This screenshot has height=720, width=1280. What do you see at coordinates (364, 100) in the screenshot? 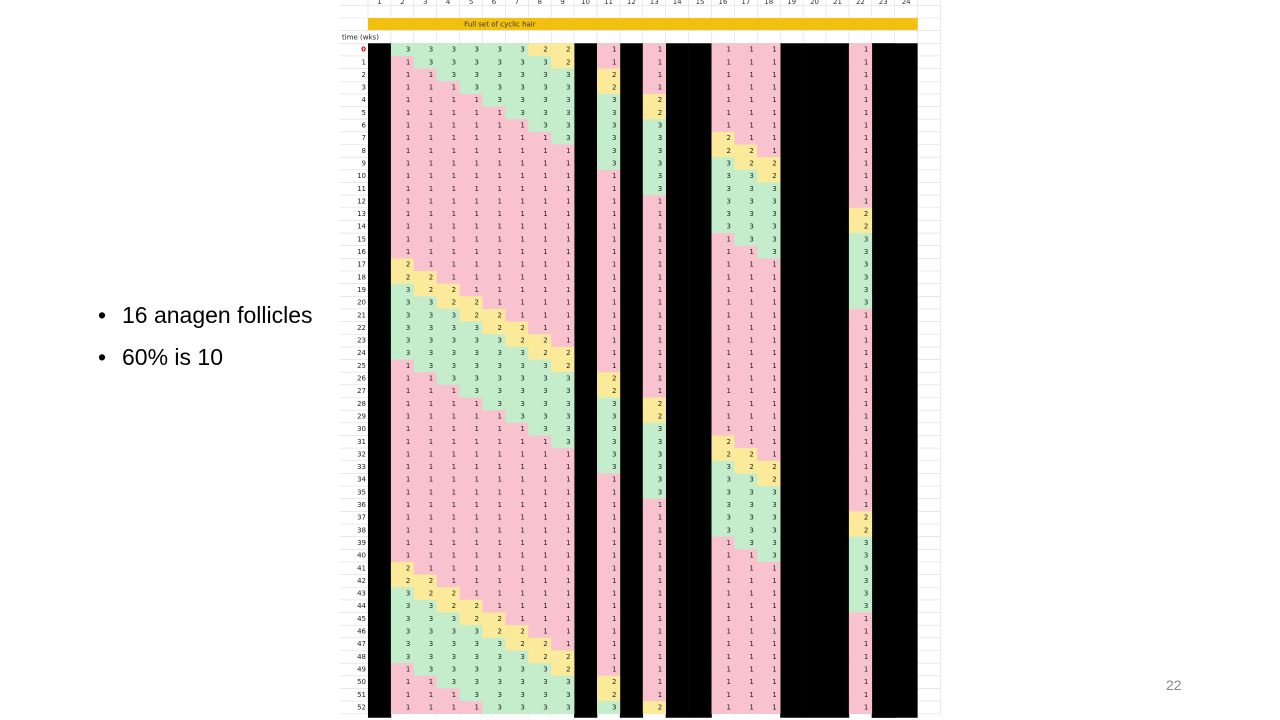
I see `row-time: 4` at bounding box center [364, 100].